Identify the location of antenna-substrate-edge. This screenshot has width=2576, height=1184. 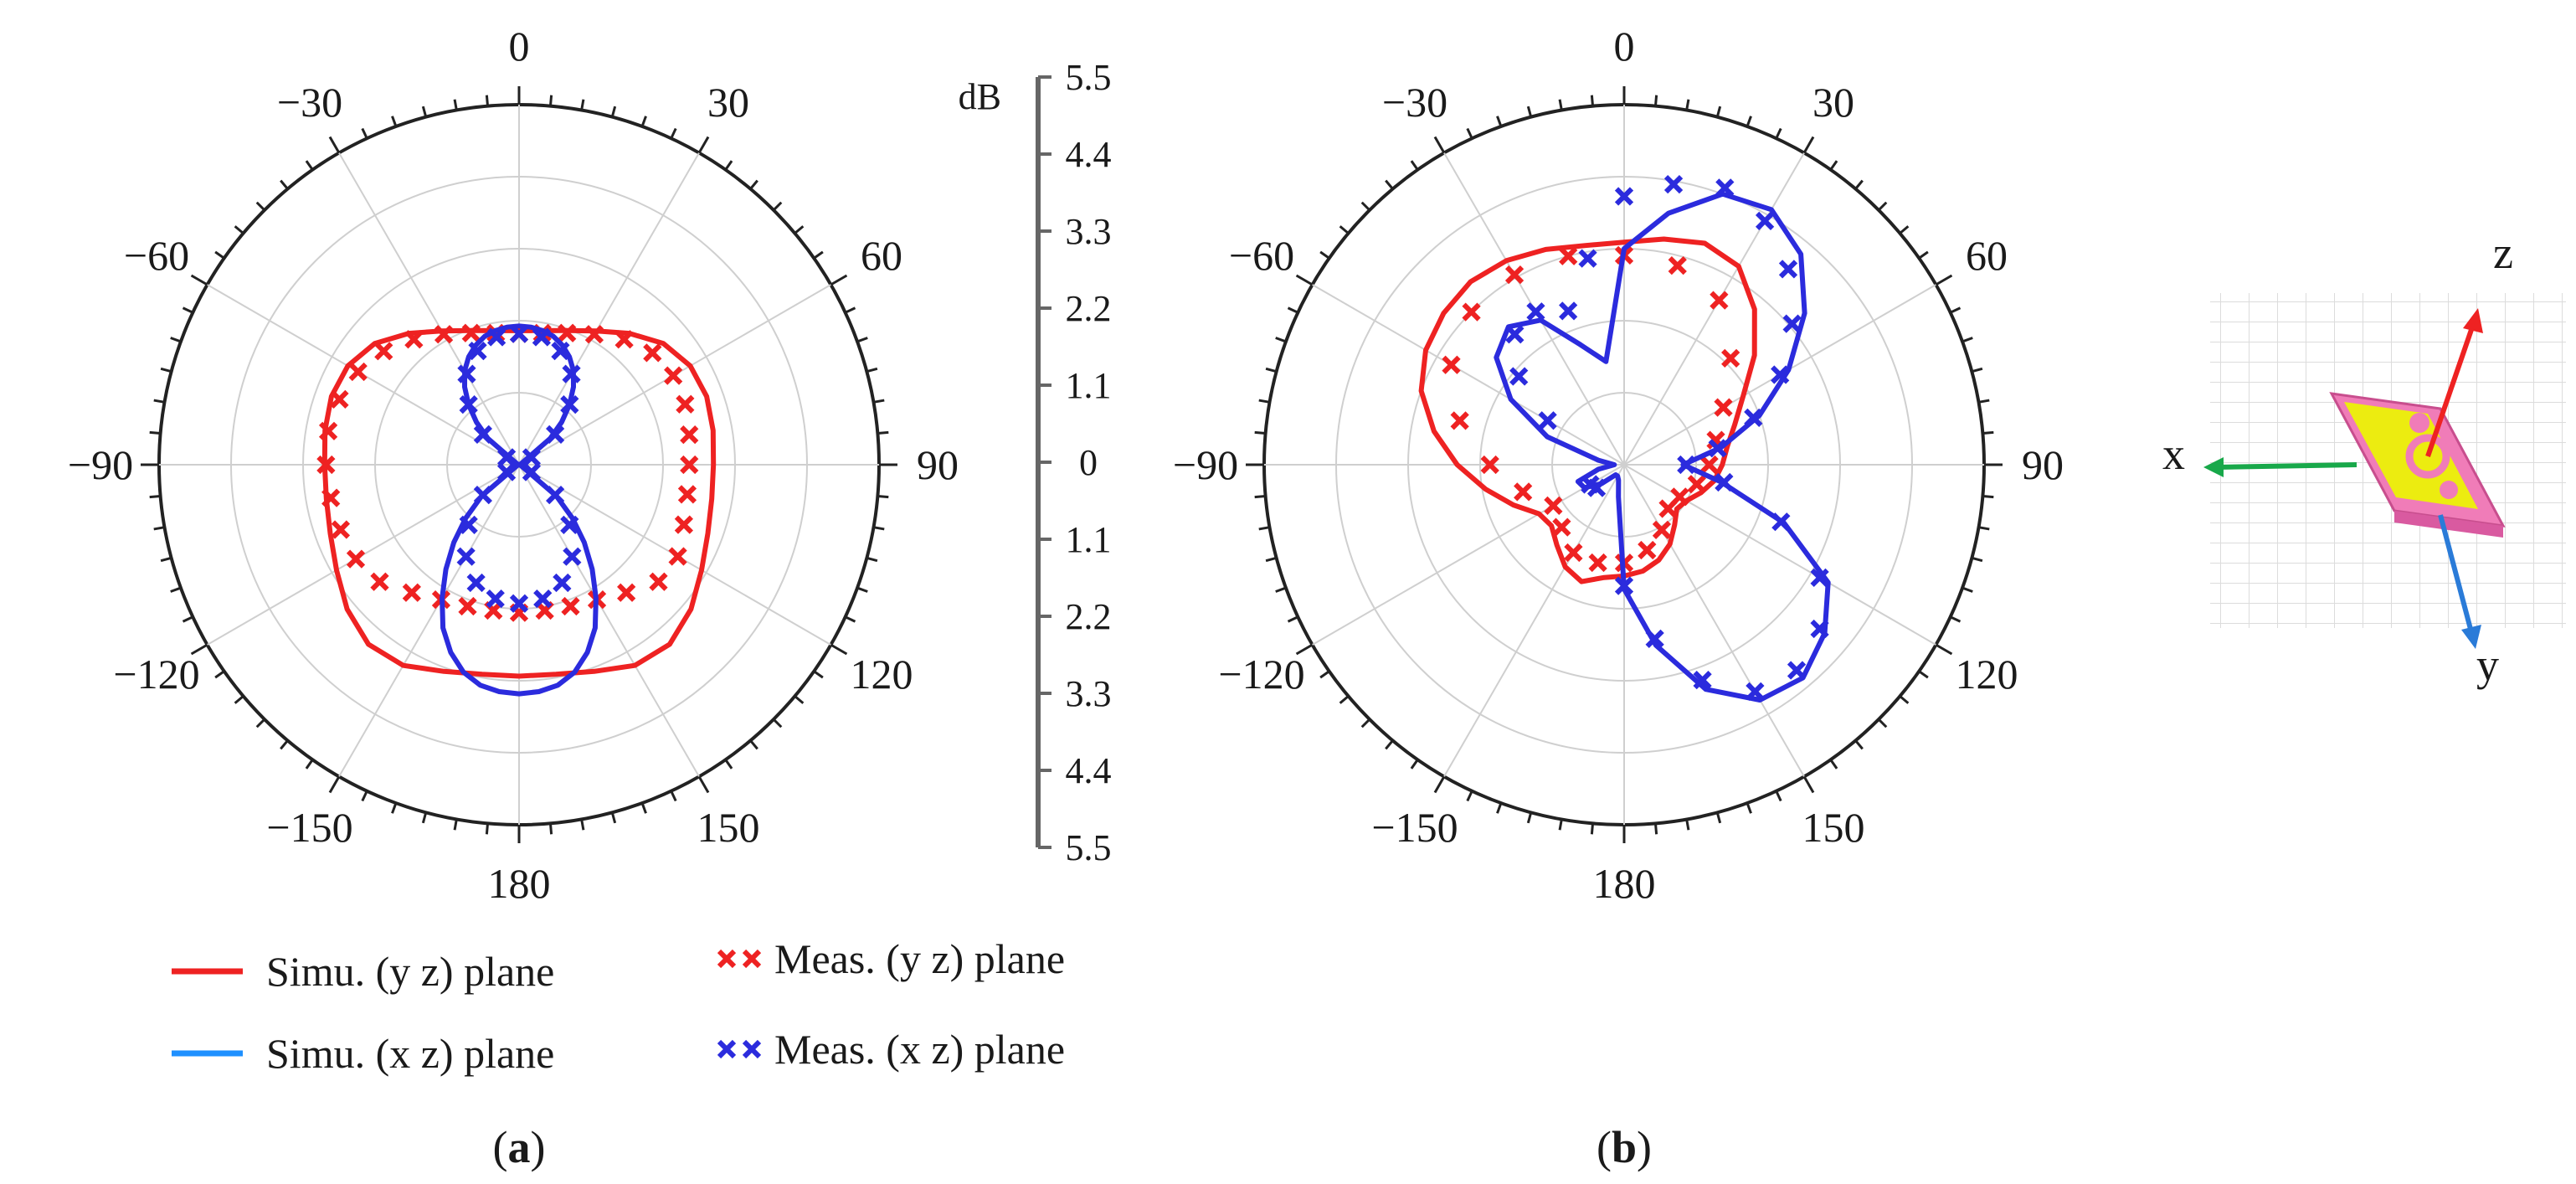
(2449, 525).